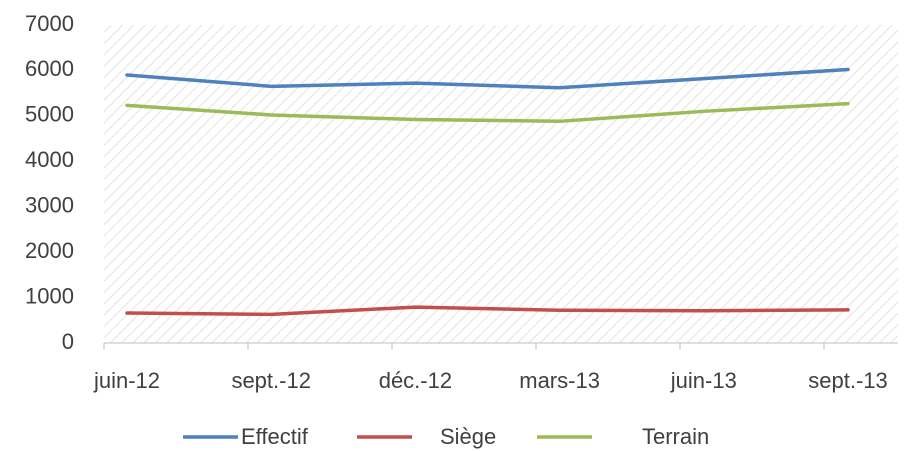  I want to click on y-tick-label: 3000, so click(49, 205).